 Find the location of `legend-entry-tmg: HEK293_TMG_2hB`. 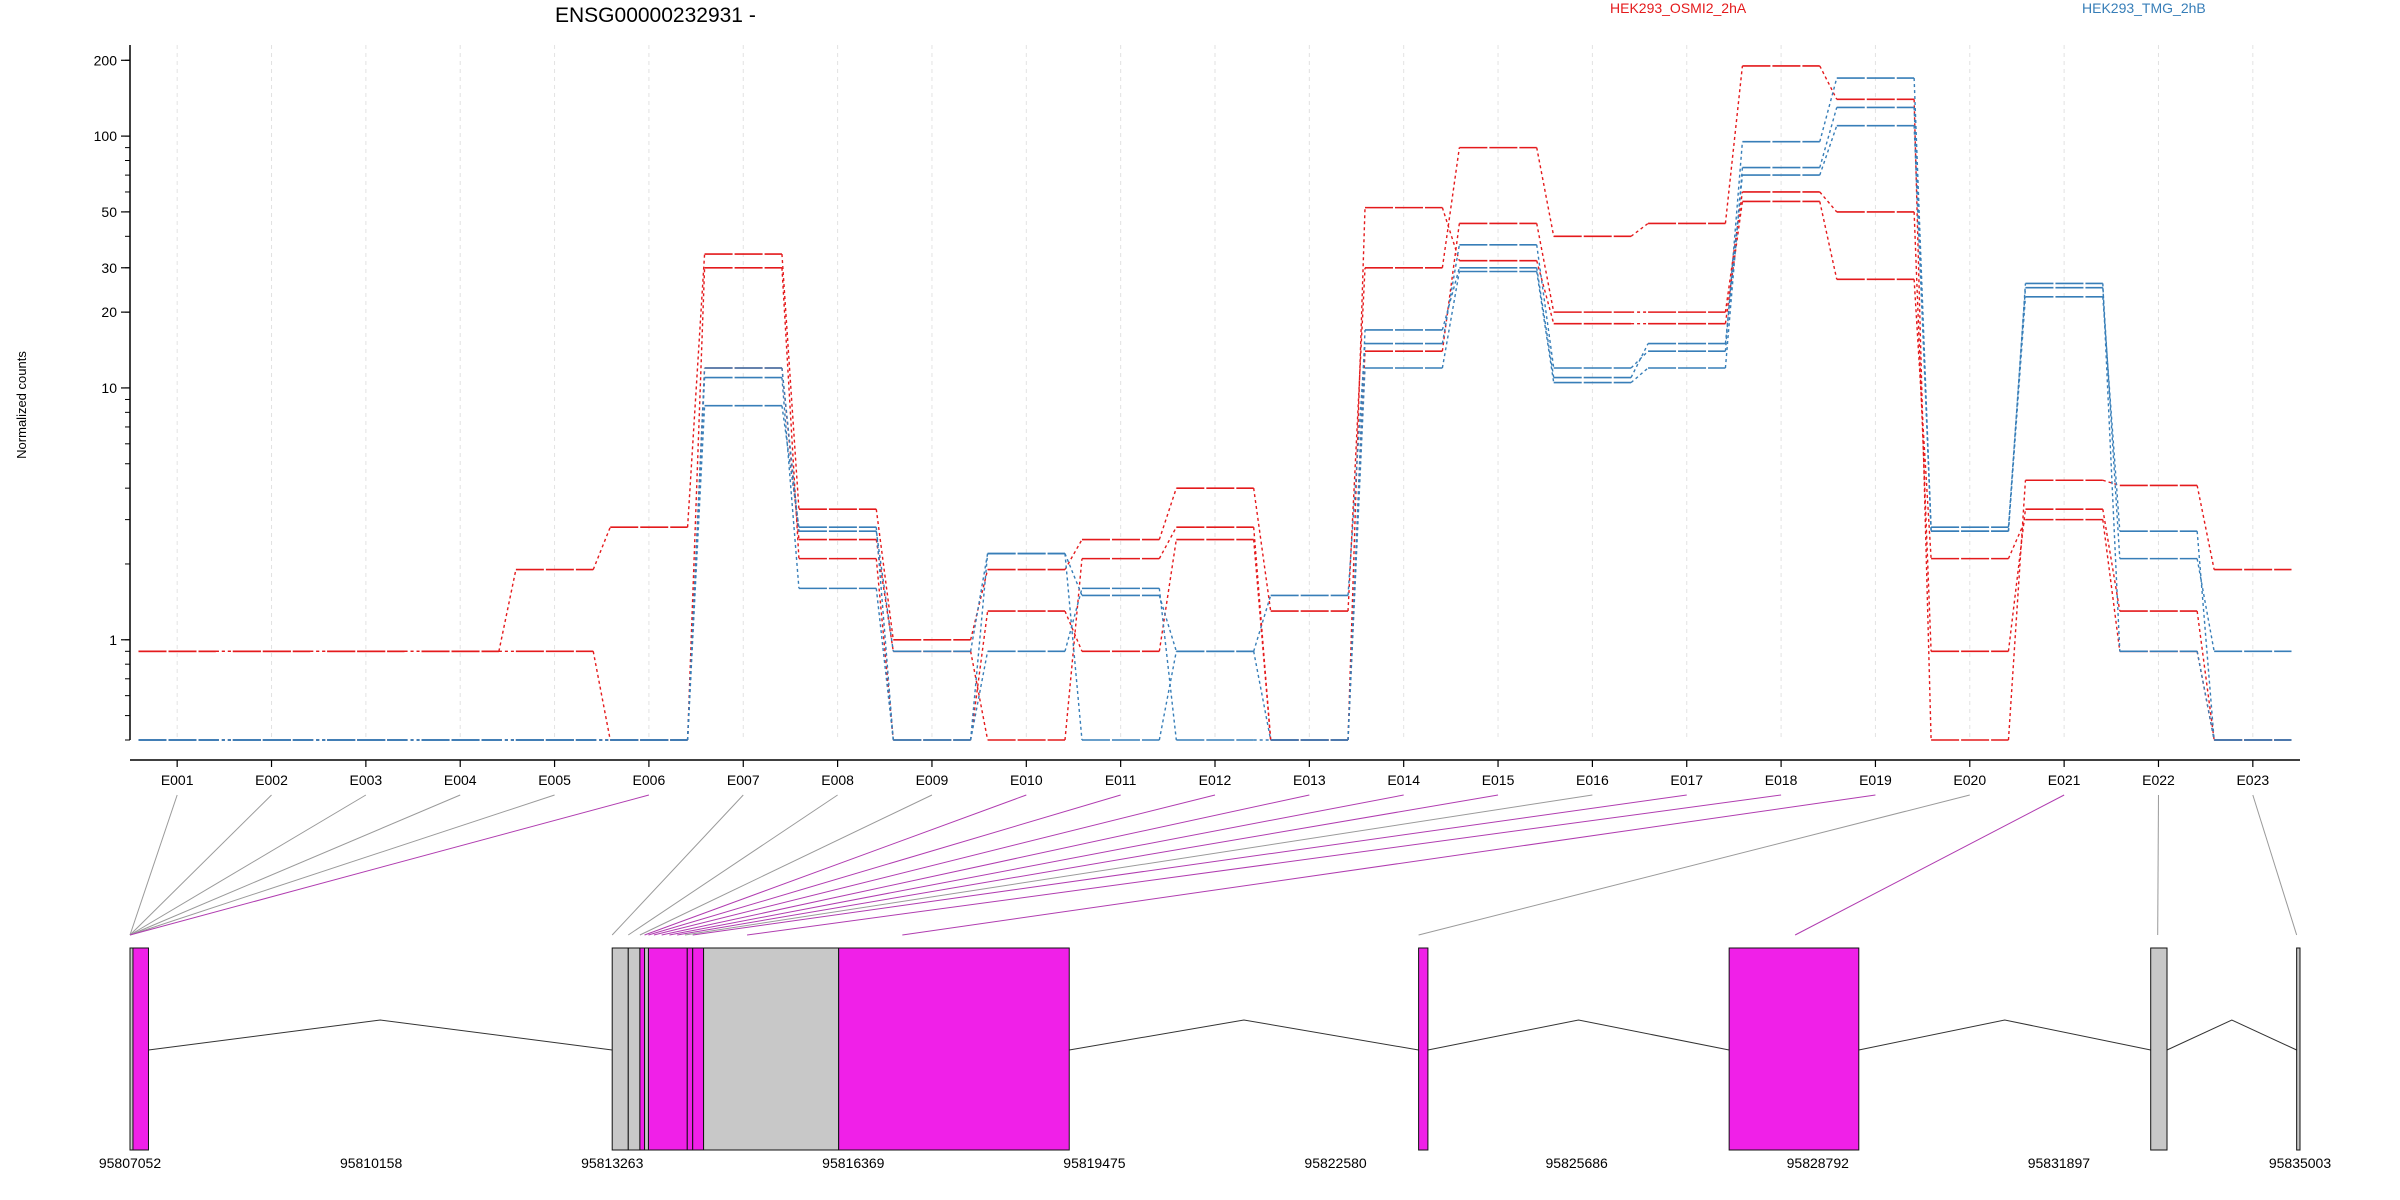

legend-entry-tmg: HEK293_TMG_2hB is located at coordinates (2144, 8).